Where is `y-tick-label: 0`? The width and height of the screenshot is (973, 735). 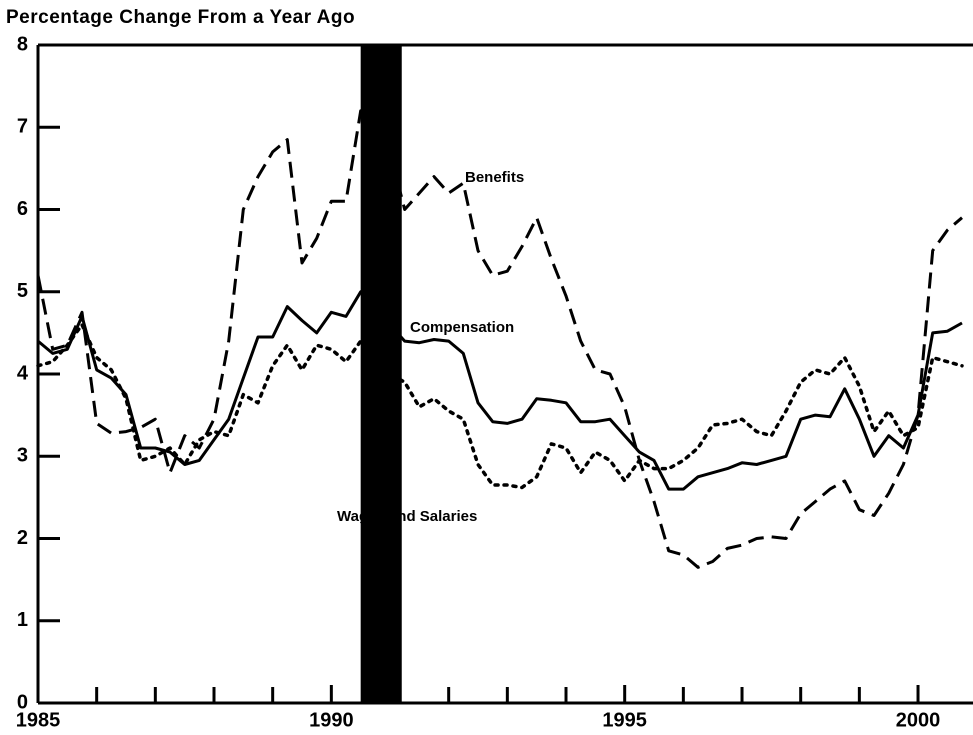 y-tick-label: 0 is located at coordinates (22, 702).